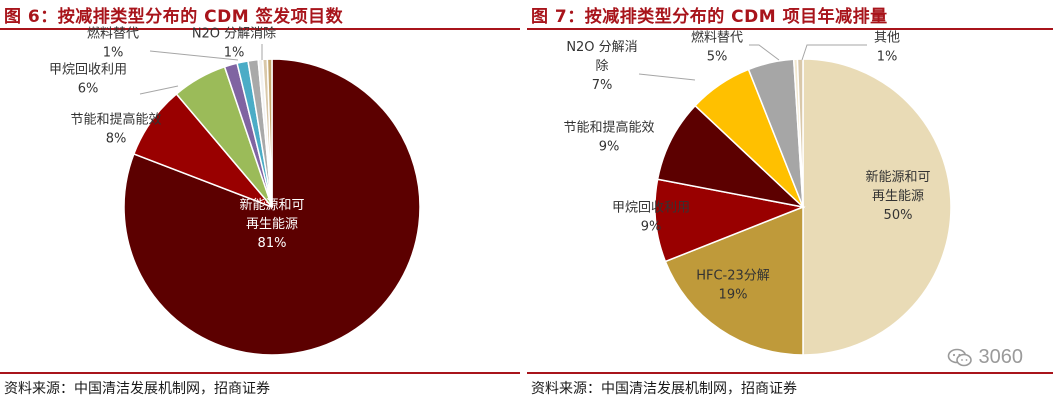 This screenshot has height=409, width=1053. Describe the element at coordinates (898, 215) in the screenshot. I see `slice-label-line: 50%` at that location.